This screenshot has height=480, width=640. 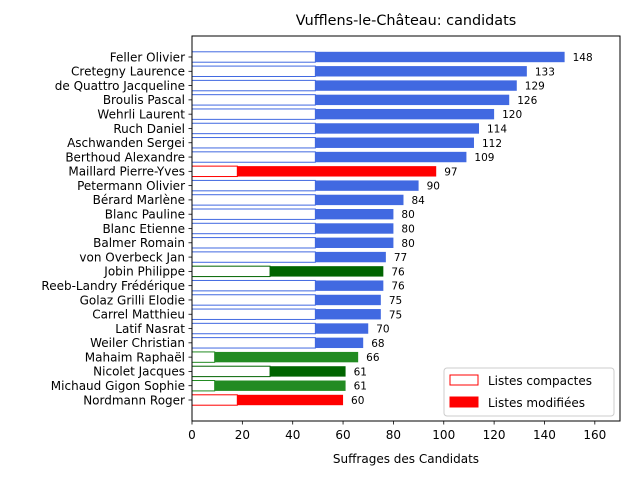 I want to click on chart-title: Vufflens-le-Château: candidats, so click(x=406, y=21).